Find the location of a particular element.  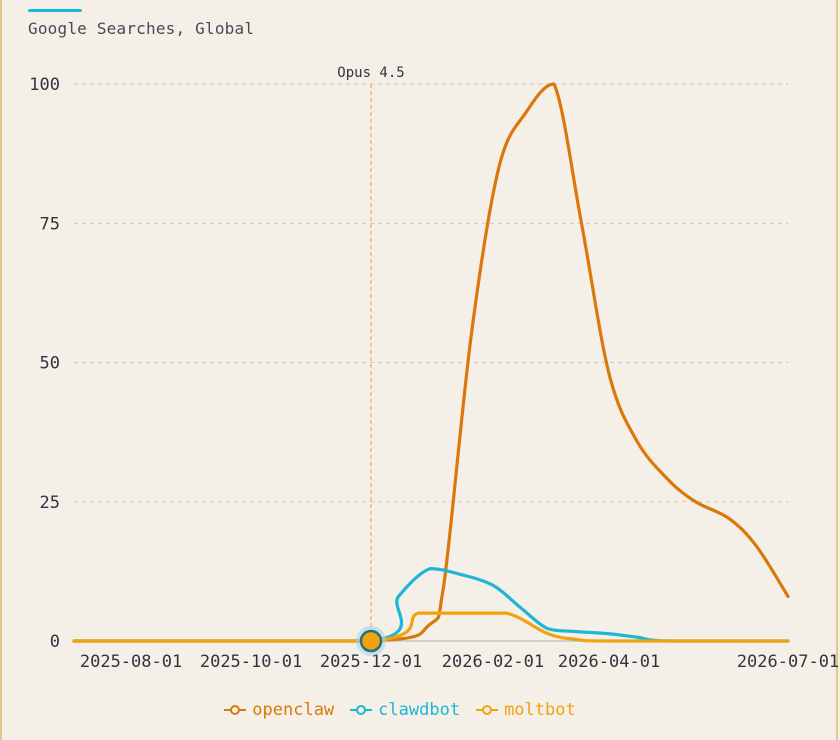

legend-label: openclaw is located at coordinates (293, 710).